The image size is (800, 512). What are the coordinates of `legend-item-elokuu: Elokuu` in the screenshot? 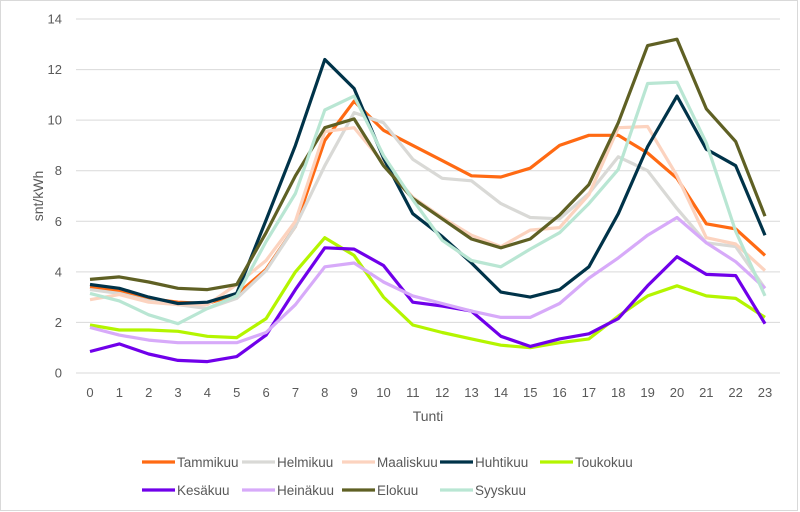 It's located at (380, 490).